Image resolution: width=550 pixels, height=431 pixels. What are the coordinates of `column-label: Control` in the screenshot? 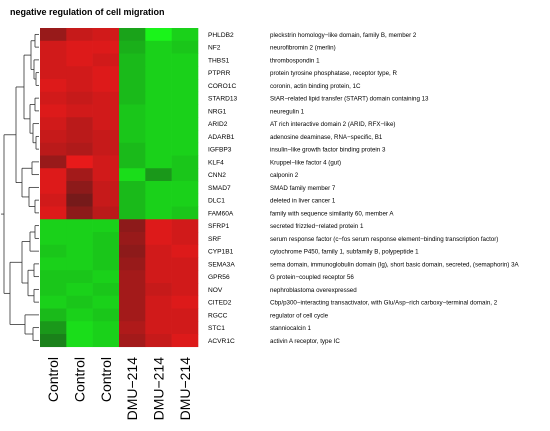 It's located at (53, 379).